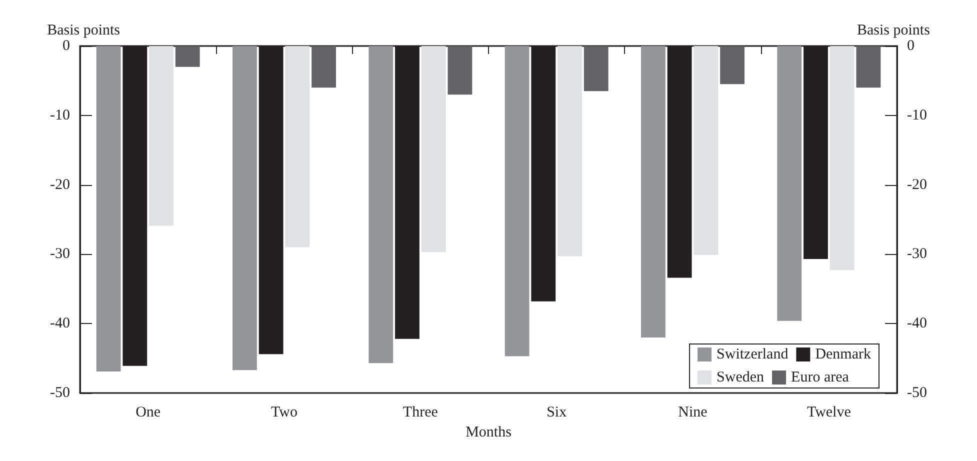  Describe the element at coordinates (60, 254) in the screenshot. I see `y-tick-label: -30` at that location.